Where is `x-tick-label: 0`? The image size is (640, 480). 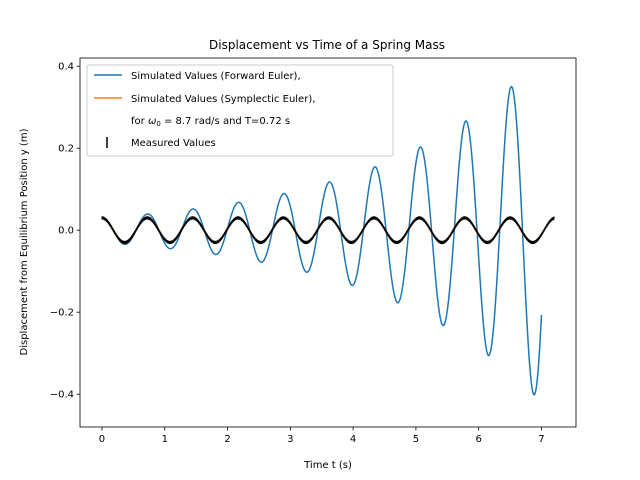
x-tick-label: 0 is located at coordinates (102, 439).